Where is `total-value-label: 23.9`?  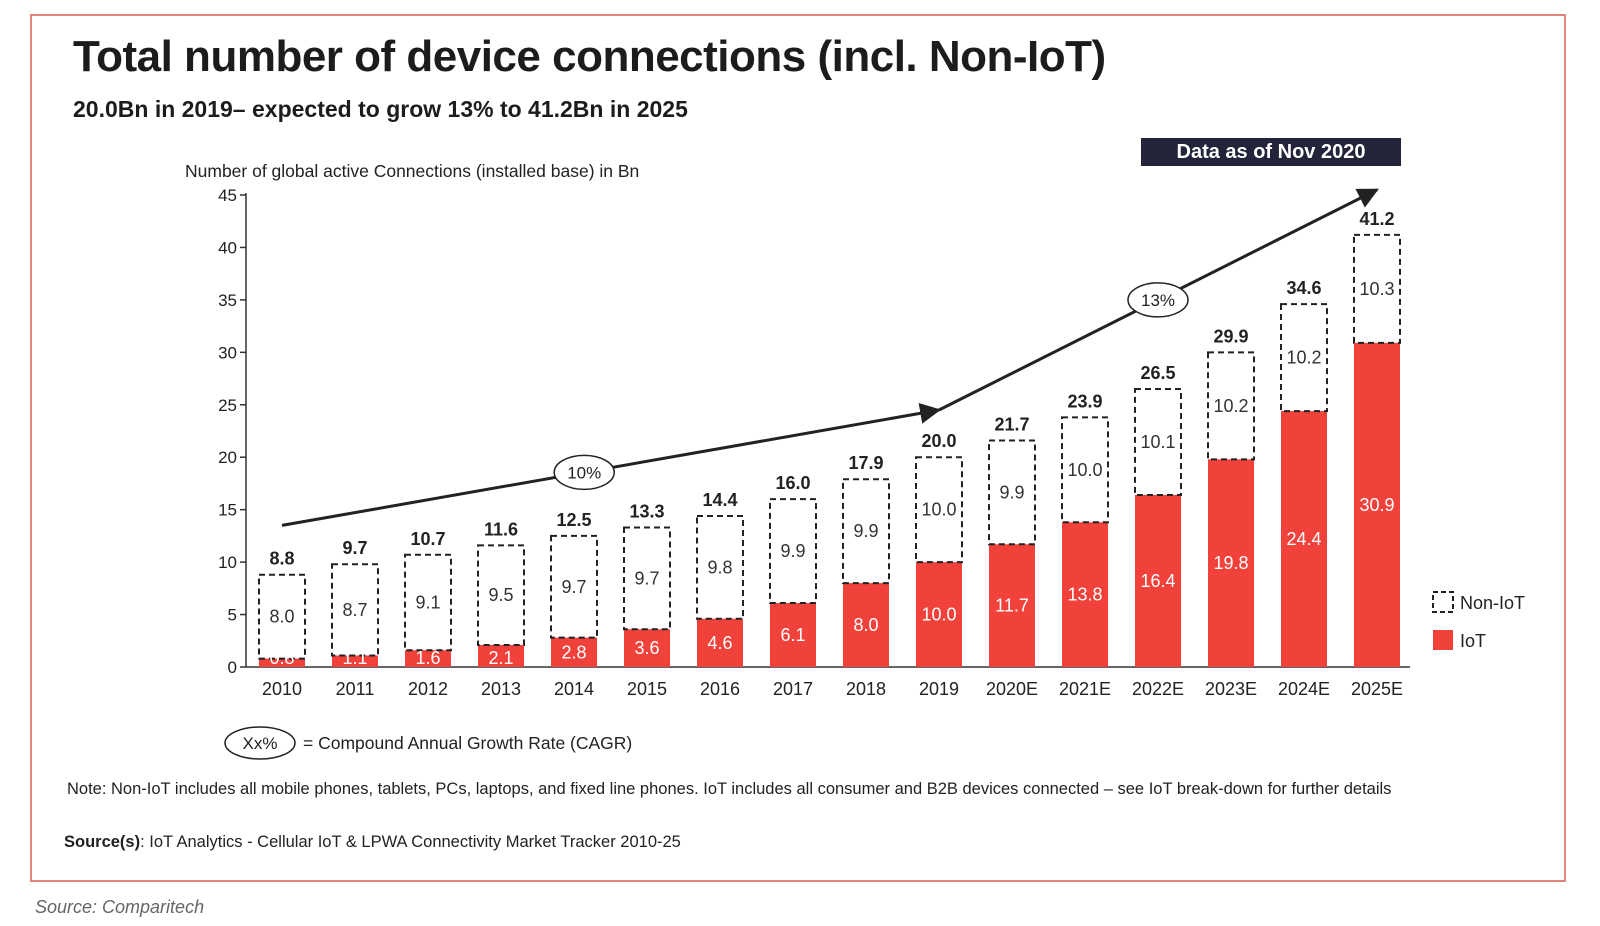
total-value-label: 23.9 is located at coordinates (1084, 401).